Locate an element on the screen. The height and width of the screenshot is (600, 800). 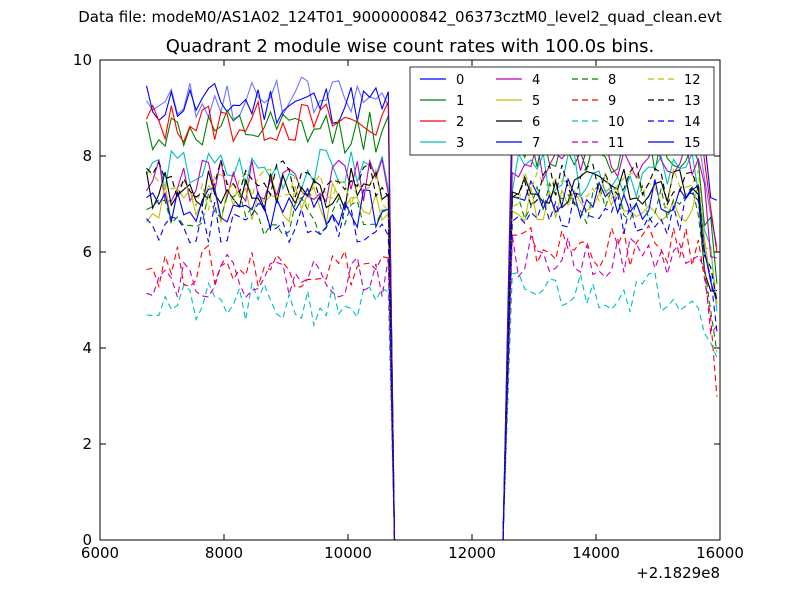
legend-label-2: 2 is located at coordinates (460, 122).